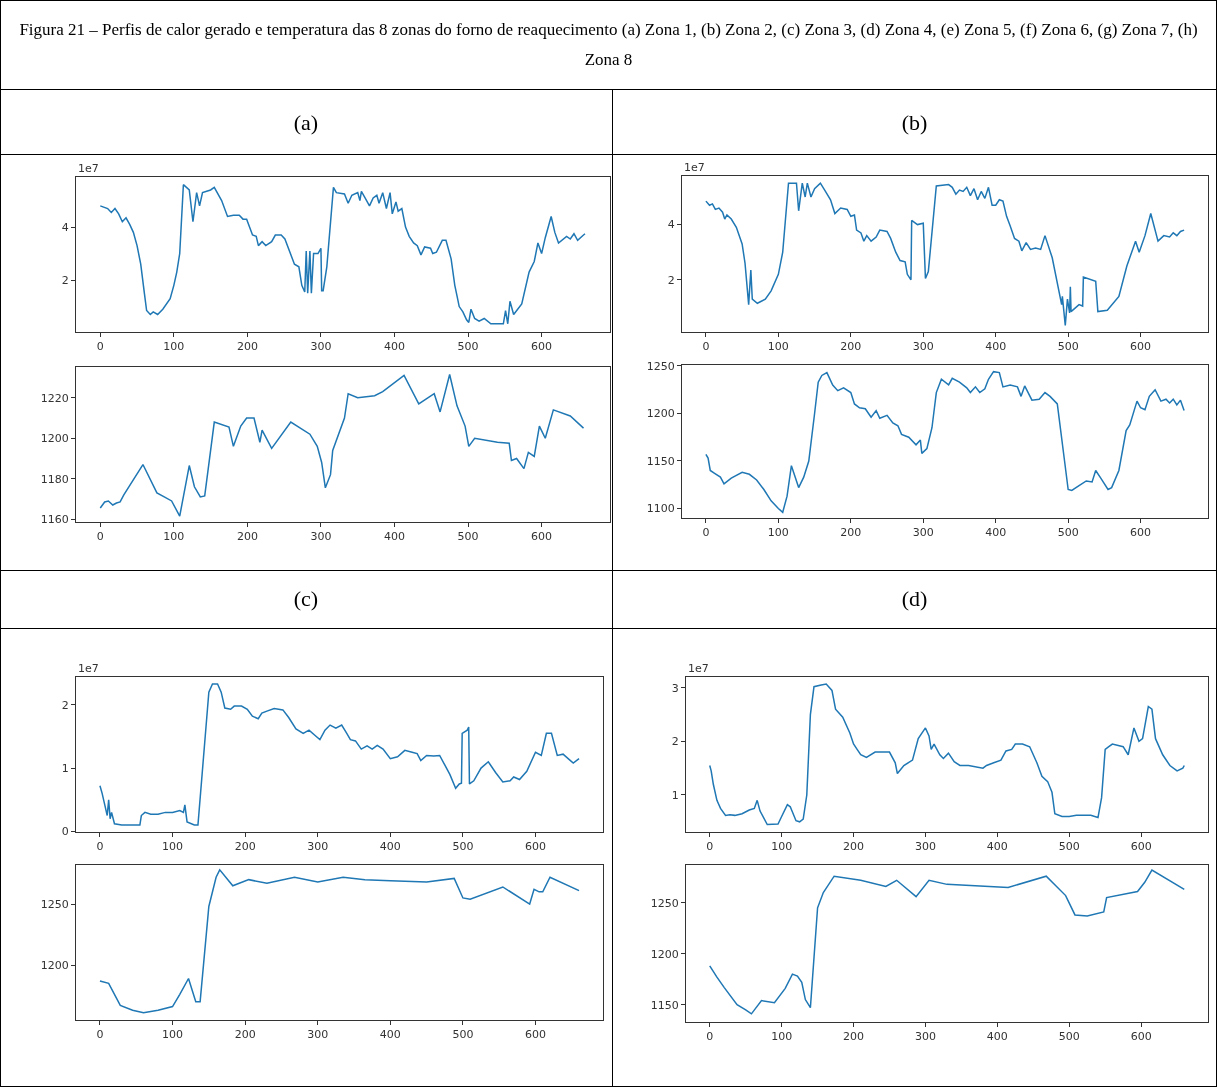 The width and height of the screenshot is (1217, 1087). I want to click on y-tick-label: 1220, so click(54, 398).